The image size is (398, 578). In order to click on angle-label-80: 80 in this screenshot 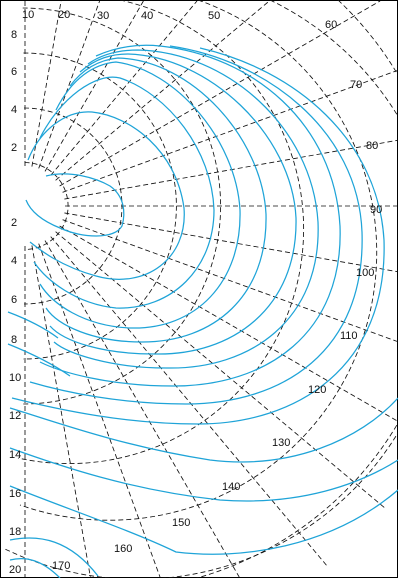, I will do `click(372, 146)`.